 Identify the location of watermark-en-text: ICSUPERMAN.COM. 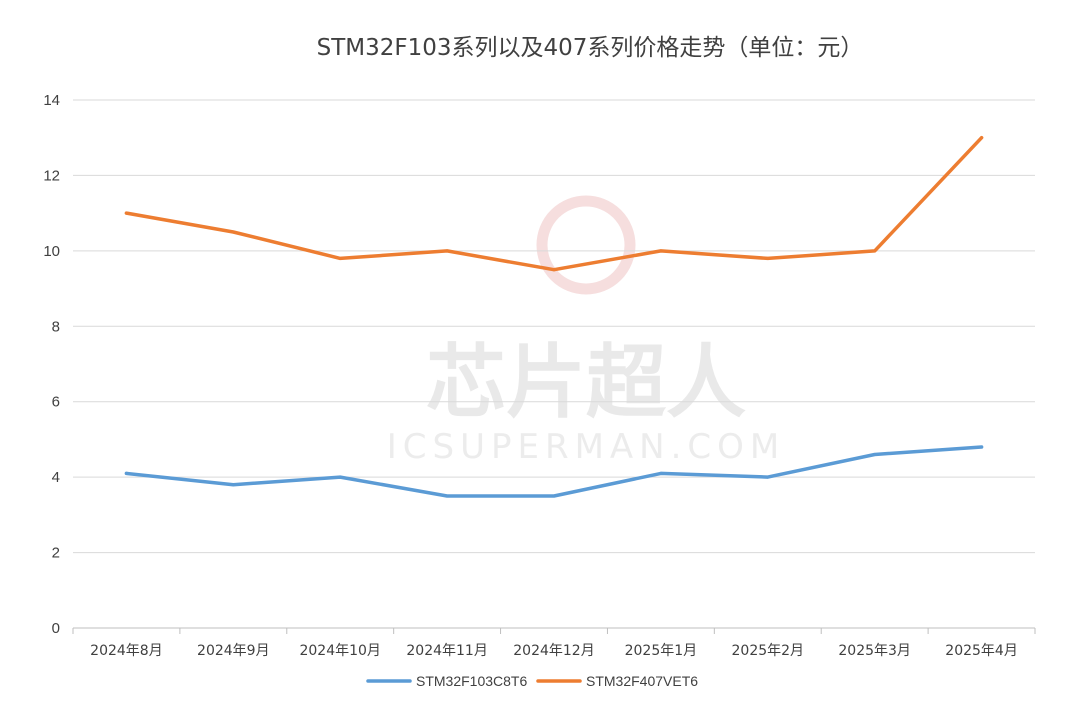
(586, 447).